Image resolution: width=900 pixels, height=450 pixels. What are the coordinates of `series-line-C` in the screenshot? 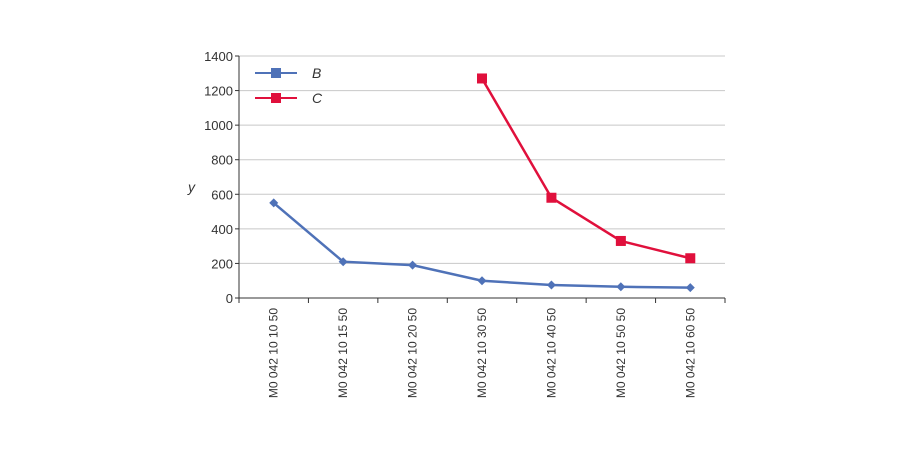 It's located at (585, 168).